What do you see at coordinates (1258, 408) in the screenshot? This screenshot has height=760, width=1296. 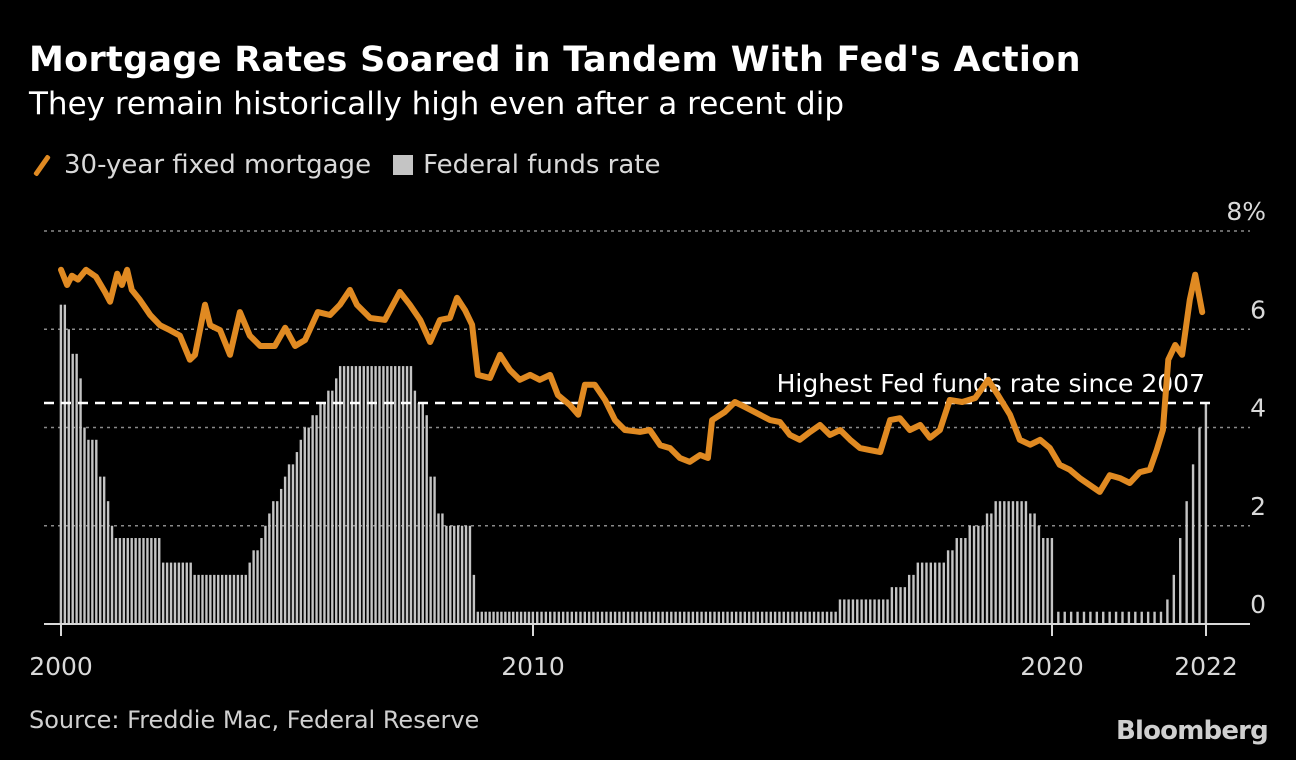 I see `y-tick-label: 4` at bounding box center [1258, 408].